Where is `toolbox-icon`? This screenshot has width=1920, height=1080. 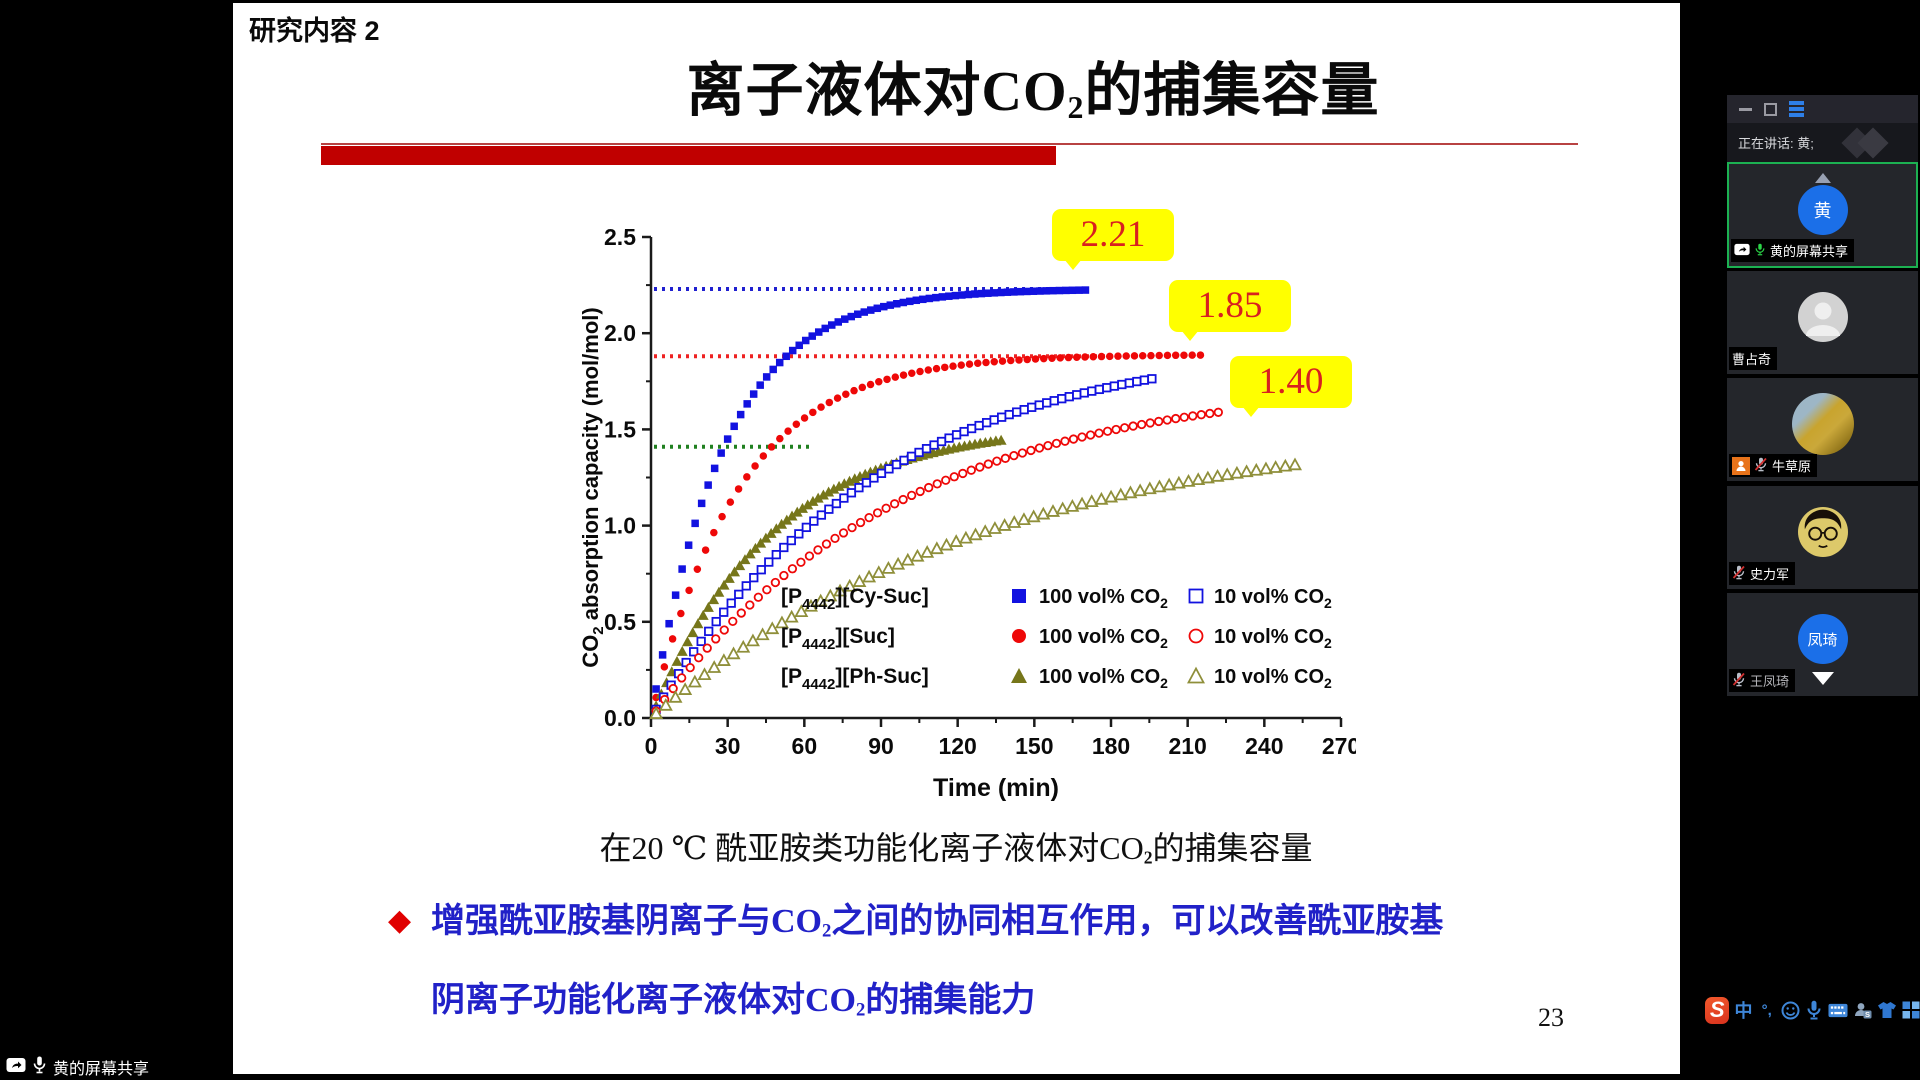 toolbox-icon is located at coordinates (1911, 1010).